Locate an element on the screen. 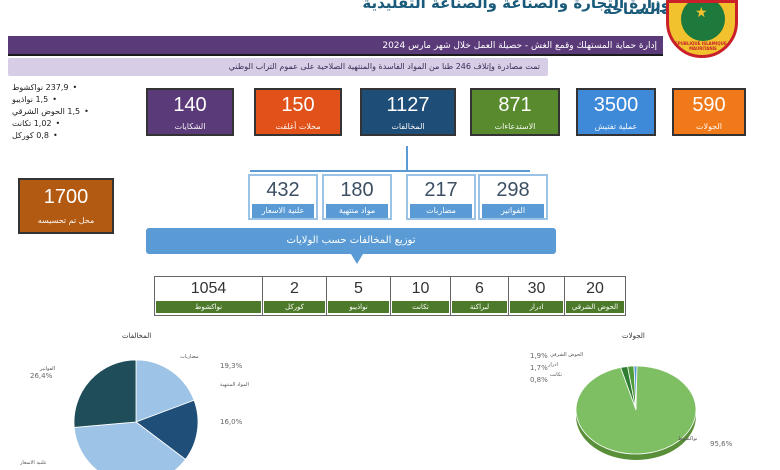  region-cell: 5 نواذيبو is located at coordinates (358, 296).